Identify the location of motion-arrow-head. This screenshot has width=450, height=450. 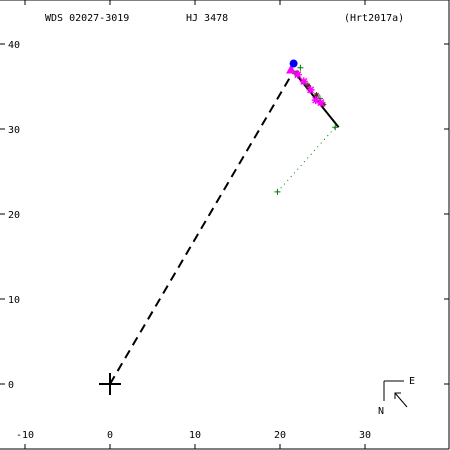
(397, 395).